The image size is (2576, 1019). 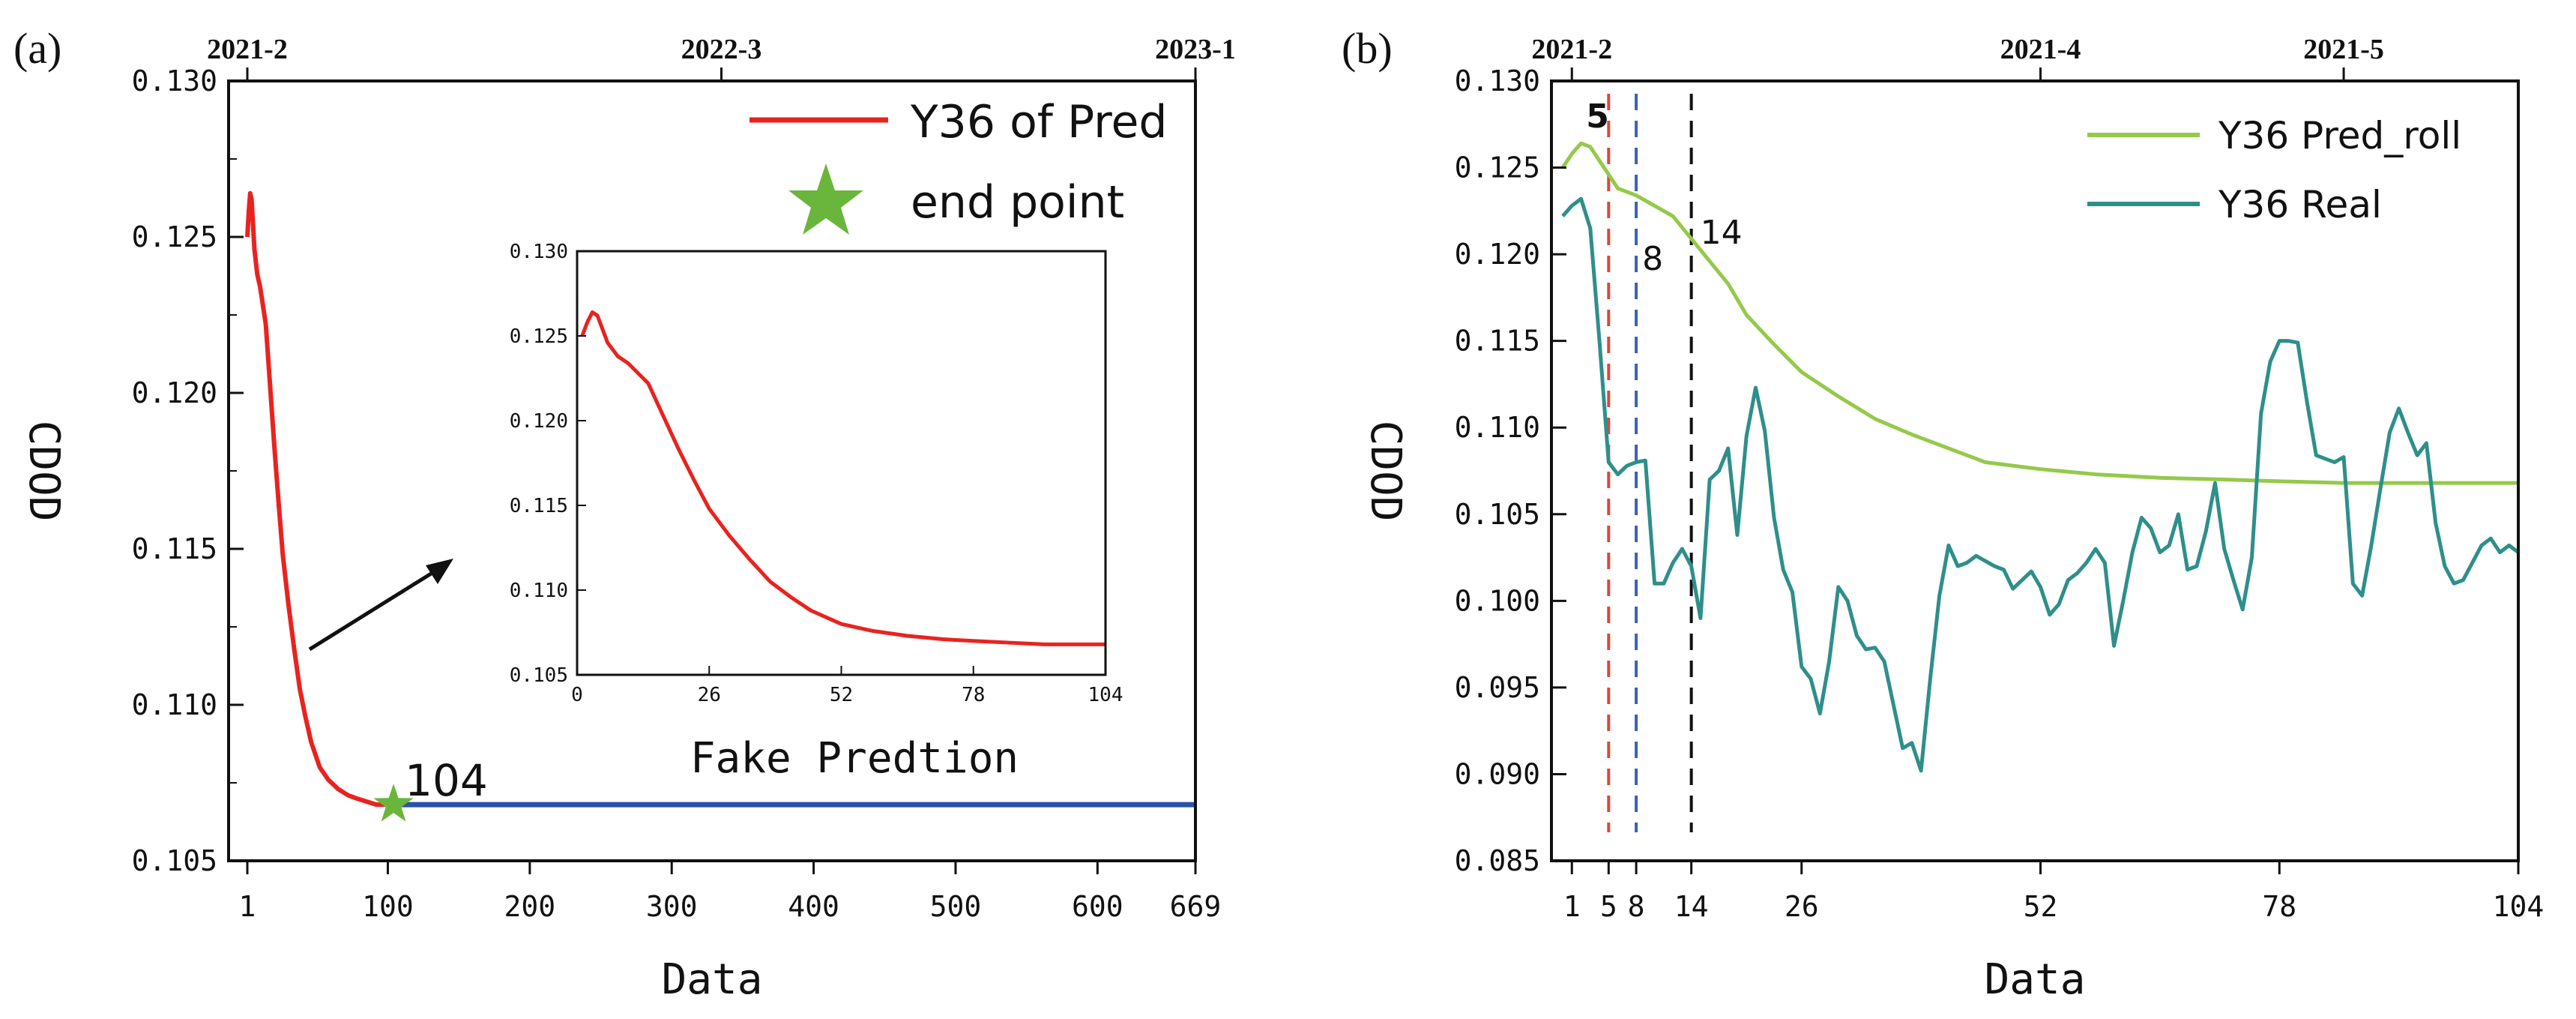 I want to click on inset-x-axis: 0 26 52 78 104, so click(x=847, y=686).